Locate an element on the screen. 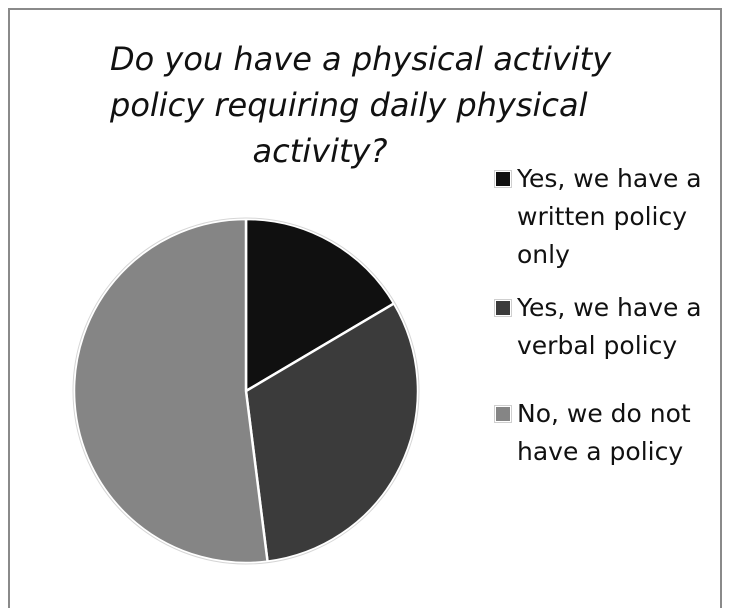  legend-label-verbal-policy: Yes, we have a verbal policy is located at coordinates (609, 326).